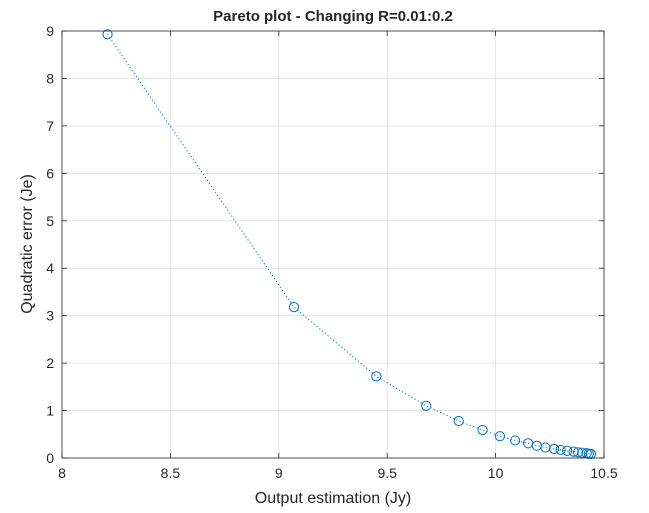 The height and width of the screenshot is (513, 649). I want to click on x-tick-label: 9.5, so click(387, 473).